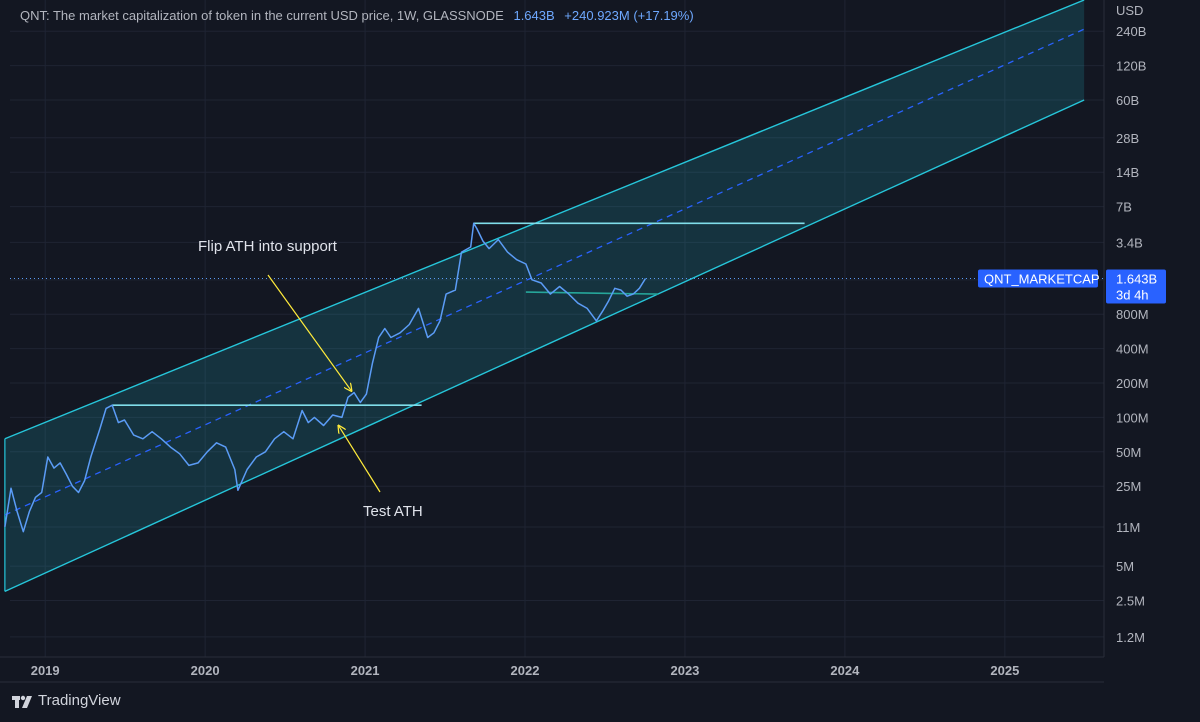 This screenshot has height=722, width=1200. I want to click on x-tick-label: 2023, so click(684, 670).